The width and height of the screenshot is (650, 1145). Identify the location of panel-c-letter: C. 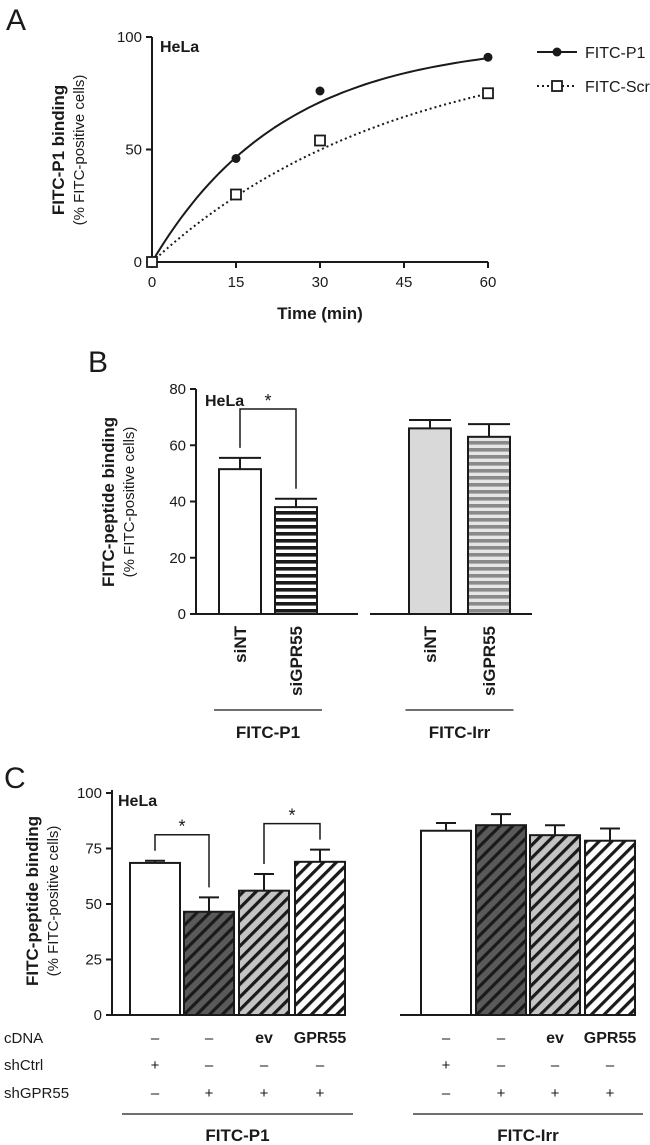
(15, 778).